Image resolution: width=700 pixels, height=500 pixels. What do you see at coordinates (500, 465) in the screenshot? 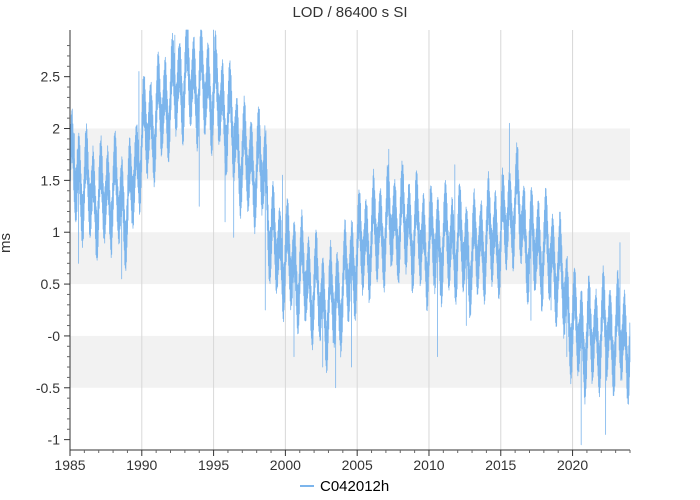
I see `x-tick-label: 2015` at bounding box center [500, 465].